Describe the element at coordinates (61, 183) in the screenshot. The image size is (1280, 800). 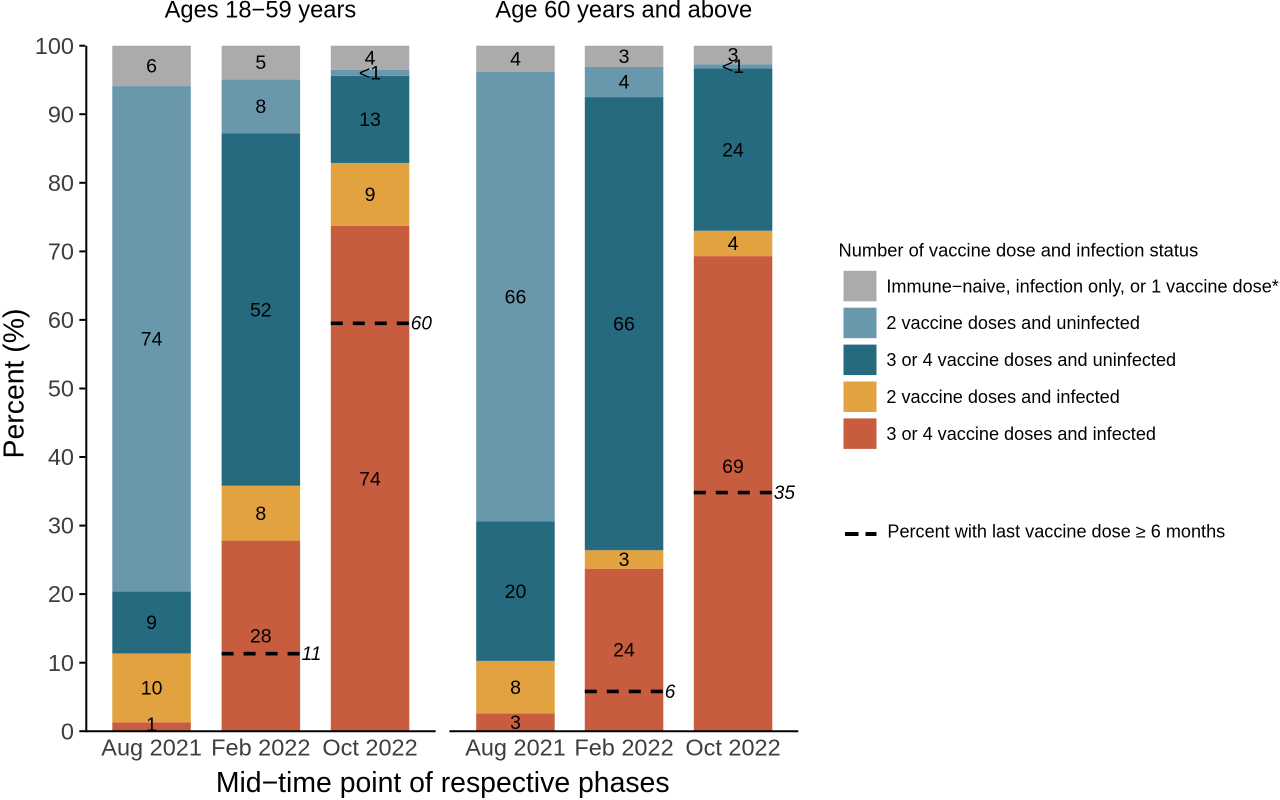
I see `svg-text: 80` at that location.